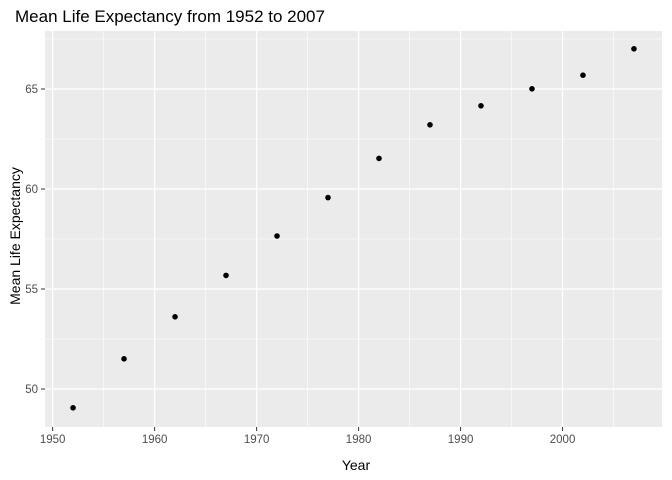 The height and width of the screenshot is (480, 672). I want to click on y-axis-label: Mean Life Expectancy, so click(15, 236).